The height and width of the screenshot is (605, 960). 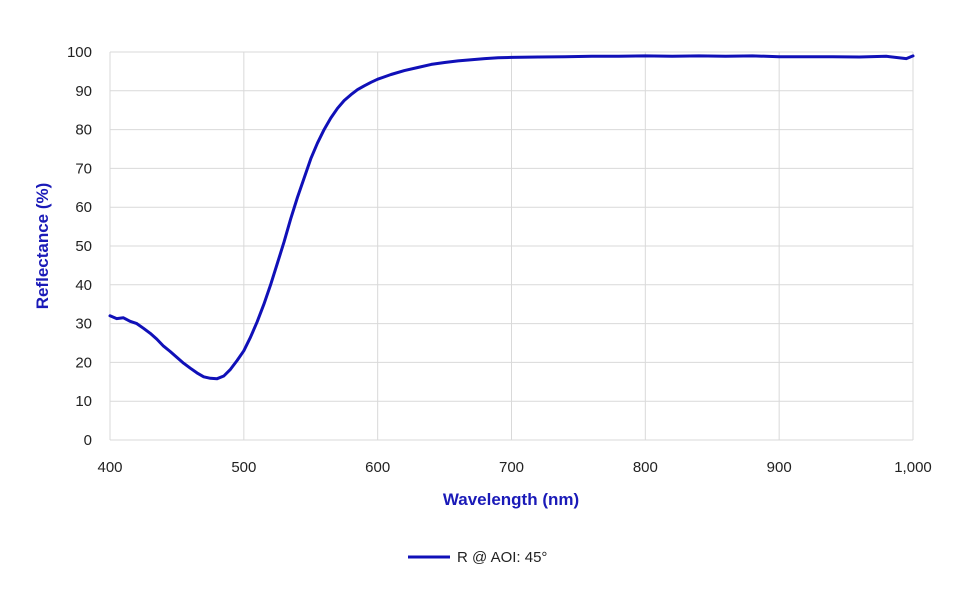 I want to click on y-axis-title: Reflectance (%), so click(x=42, y=246).